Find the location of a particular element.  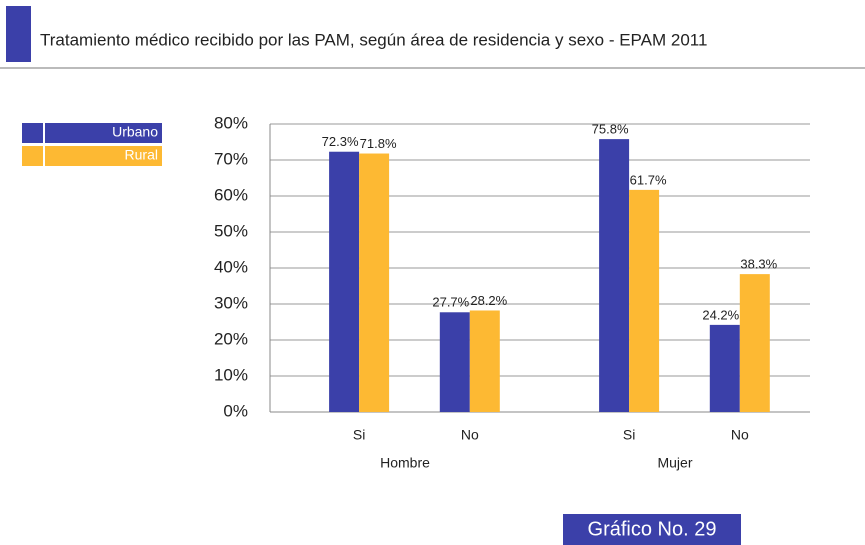

value-label: 27.7% is located at coordinates (450, 302).